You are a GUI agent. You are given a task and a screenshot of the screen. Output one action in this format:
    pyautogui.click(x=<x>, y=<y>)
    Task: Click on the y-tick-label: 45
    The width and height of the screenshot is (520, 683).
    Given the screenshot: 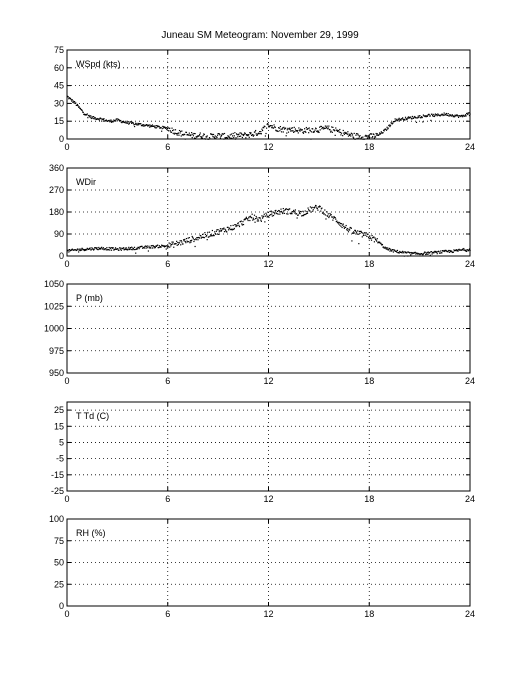 What is the action you would take?
    pyautogui.click(x=59, y=86)
    